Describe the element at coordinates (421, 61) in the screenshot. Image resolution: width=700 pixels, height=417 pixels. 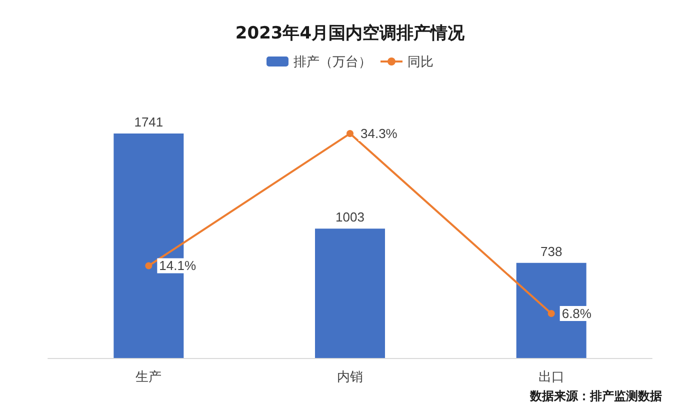
I see `legend-label: 同比` at that location.